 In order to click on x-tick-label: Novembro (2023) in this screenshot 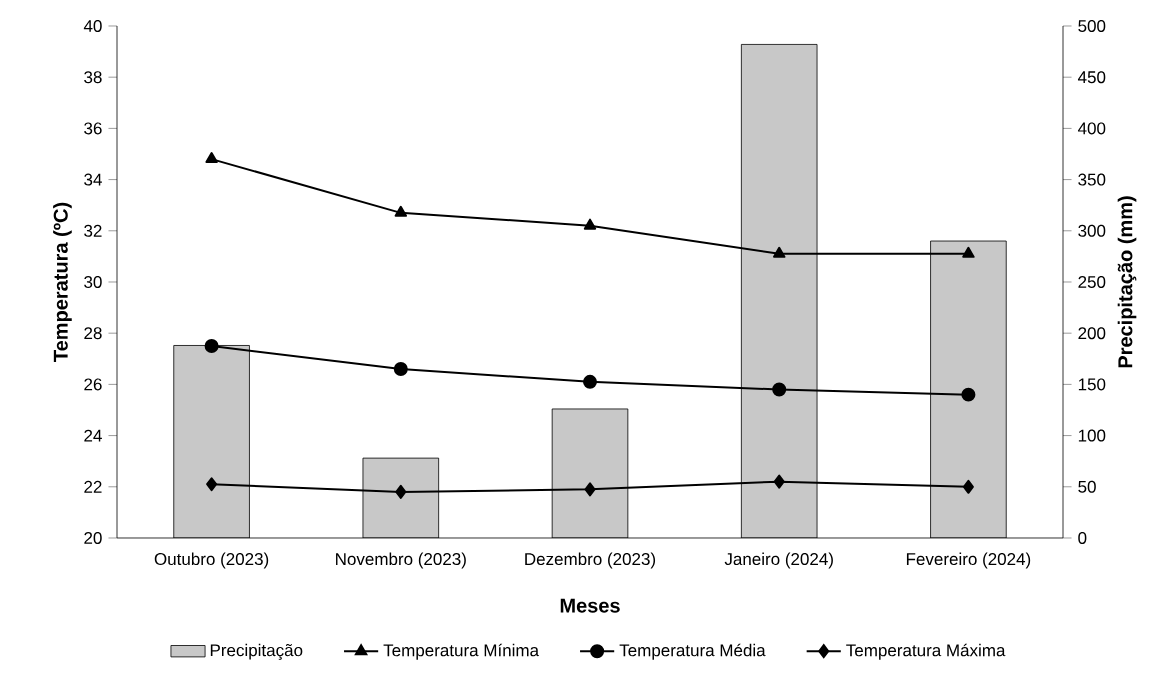, I will do `click(401, 560)`.